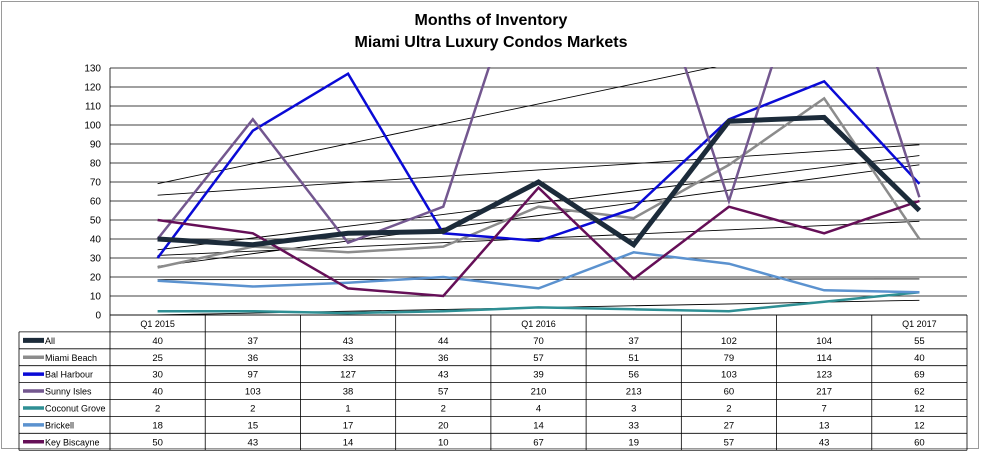  What do you see at coordinates (348, 392) in the screenshot?
I see `table-cell-value: 38` at bounding box center [348, 392].